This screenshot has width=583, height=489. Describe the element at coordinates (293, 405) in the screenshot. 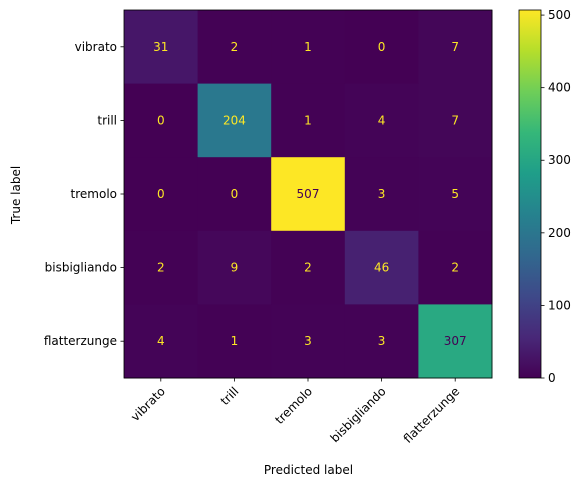

I see `x-tick-label-tremolo: tremolo` at that location.